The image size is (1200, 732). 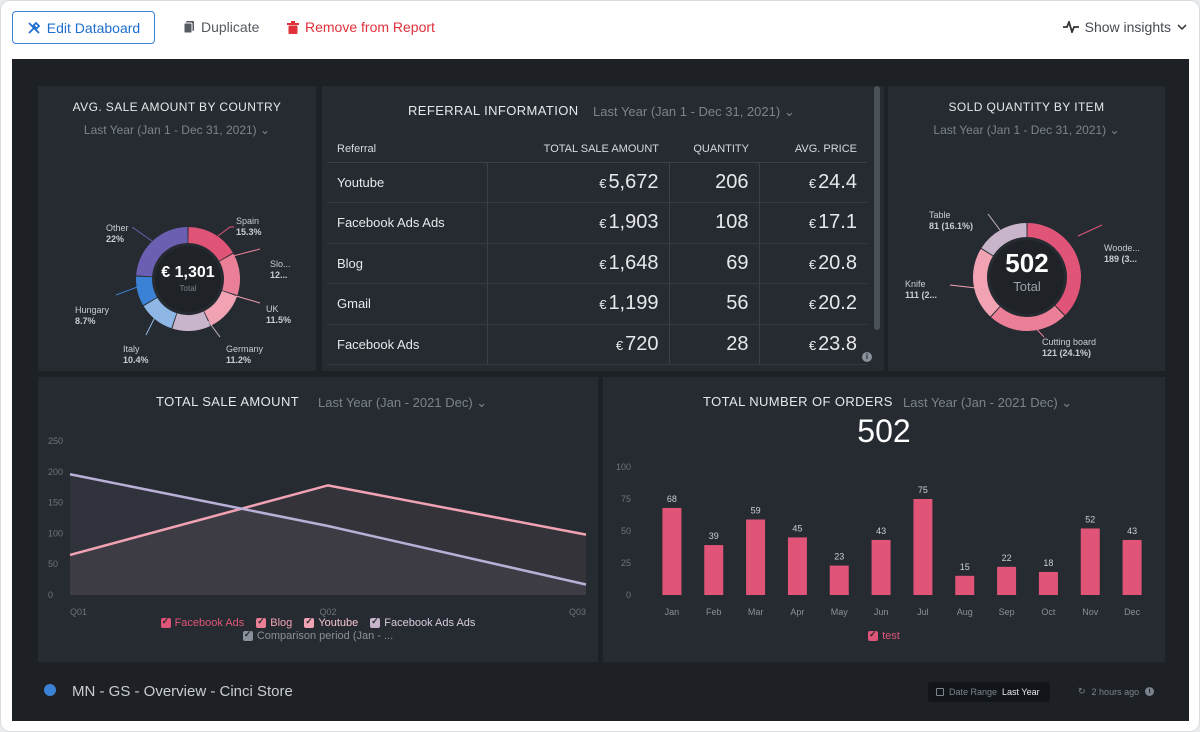 I want to click on last-updated: ↻ 2 hours ago i, so click(x=1116, y=691).